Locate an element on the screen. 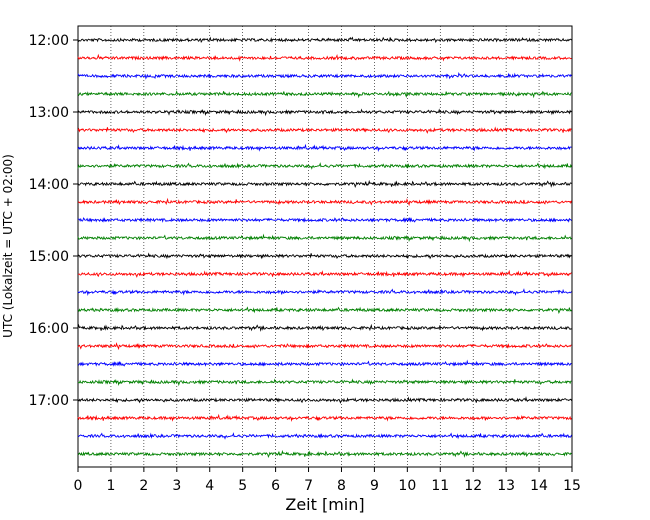 The width and height of the screenshot is (650, 520). x-tick-label: 8 is located at coordinates (341, 486).